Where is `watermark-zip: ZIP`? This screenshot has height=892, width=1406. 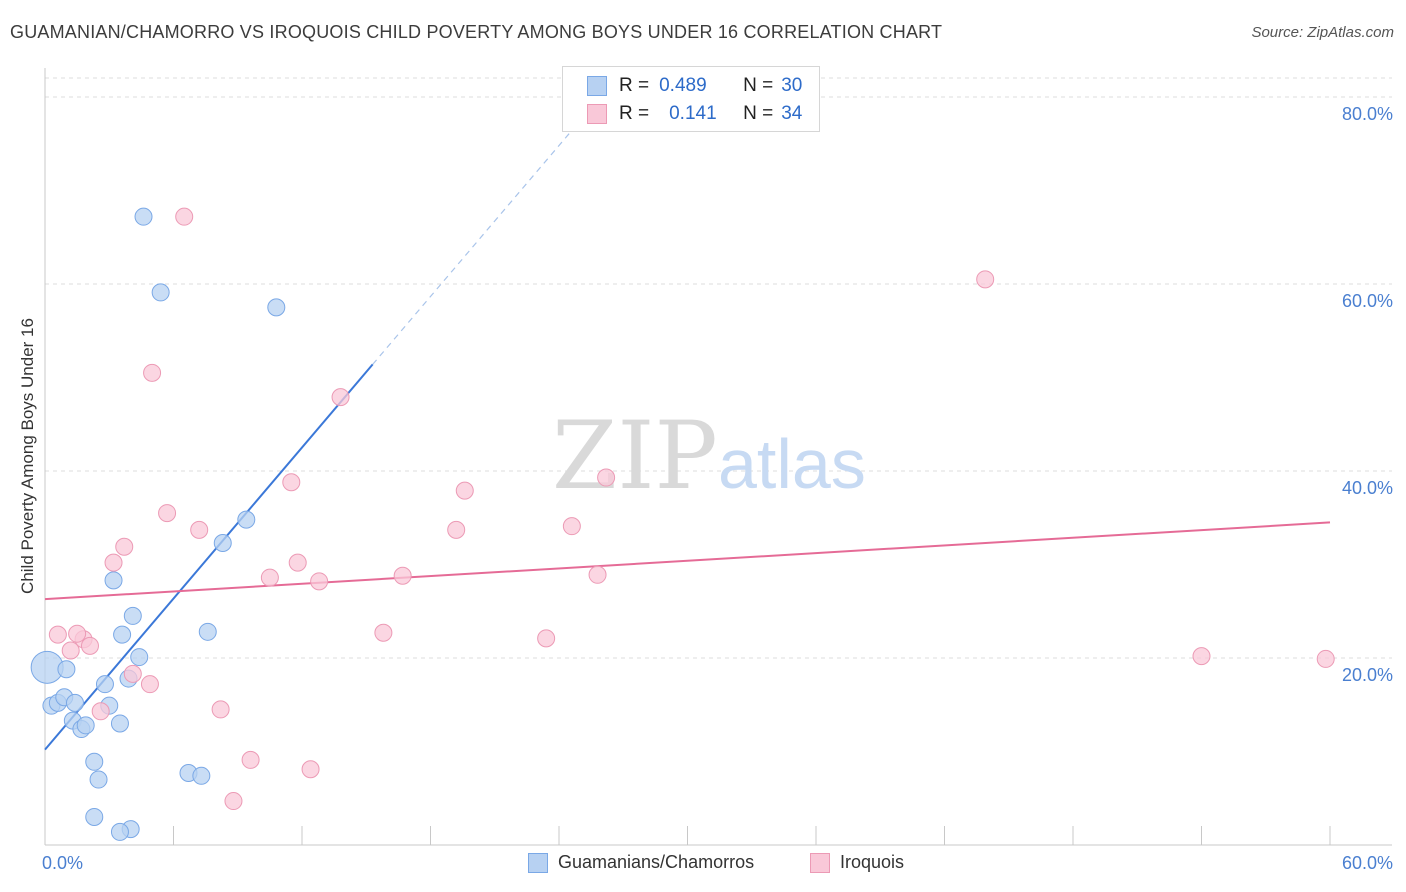
watermark-zip: ZIP is located at coordinates (635, 456).